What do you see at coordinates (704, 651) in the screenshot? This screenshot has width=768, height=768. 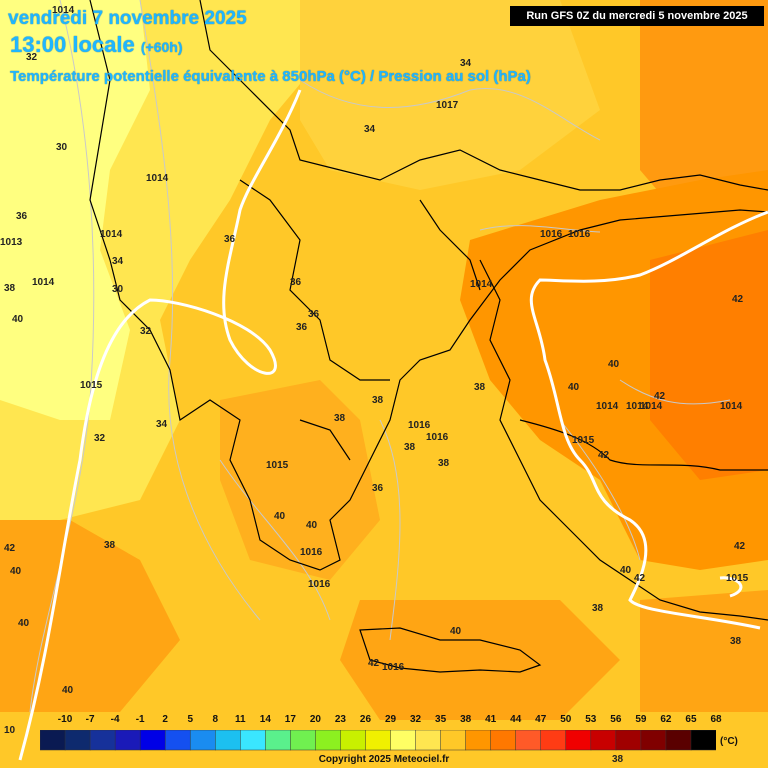 I see `temp-zone-warm-se` at bounding box center [704, 651].